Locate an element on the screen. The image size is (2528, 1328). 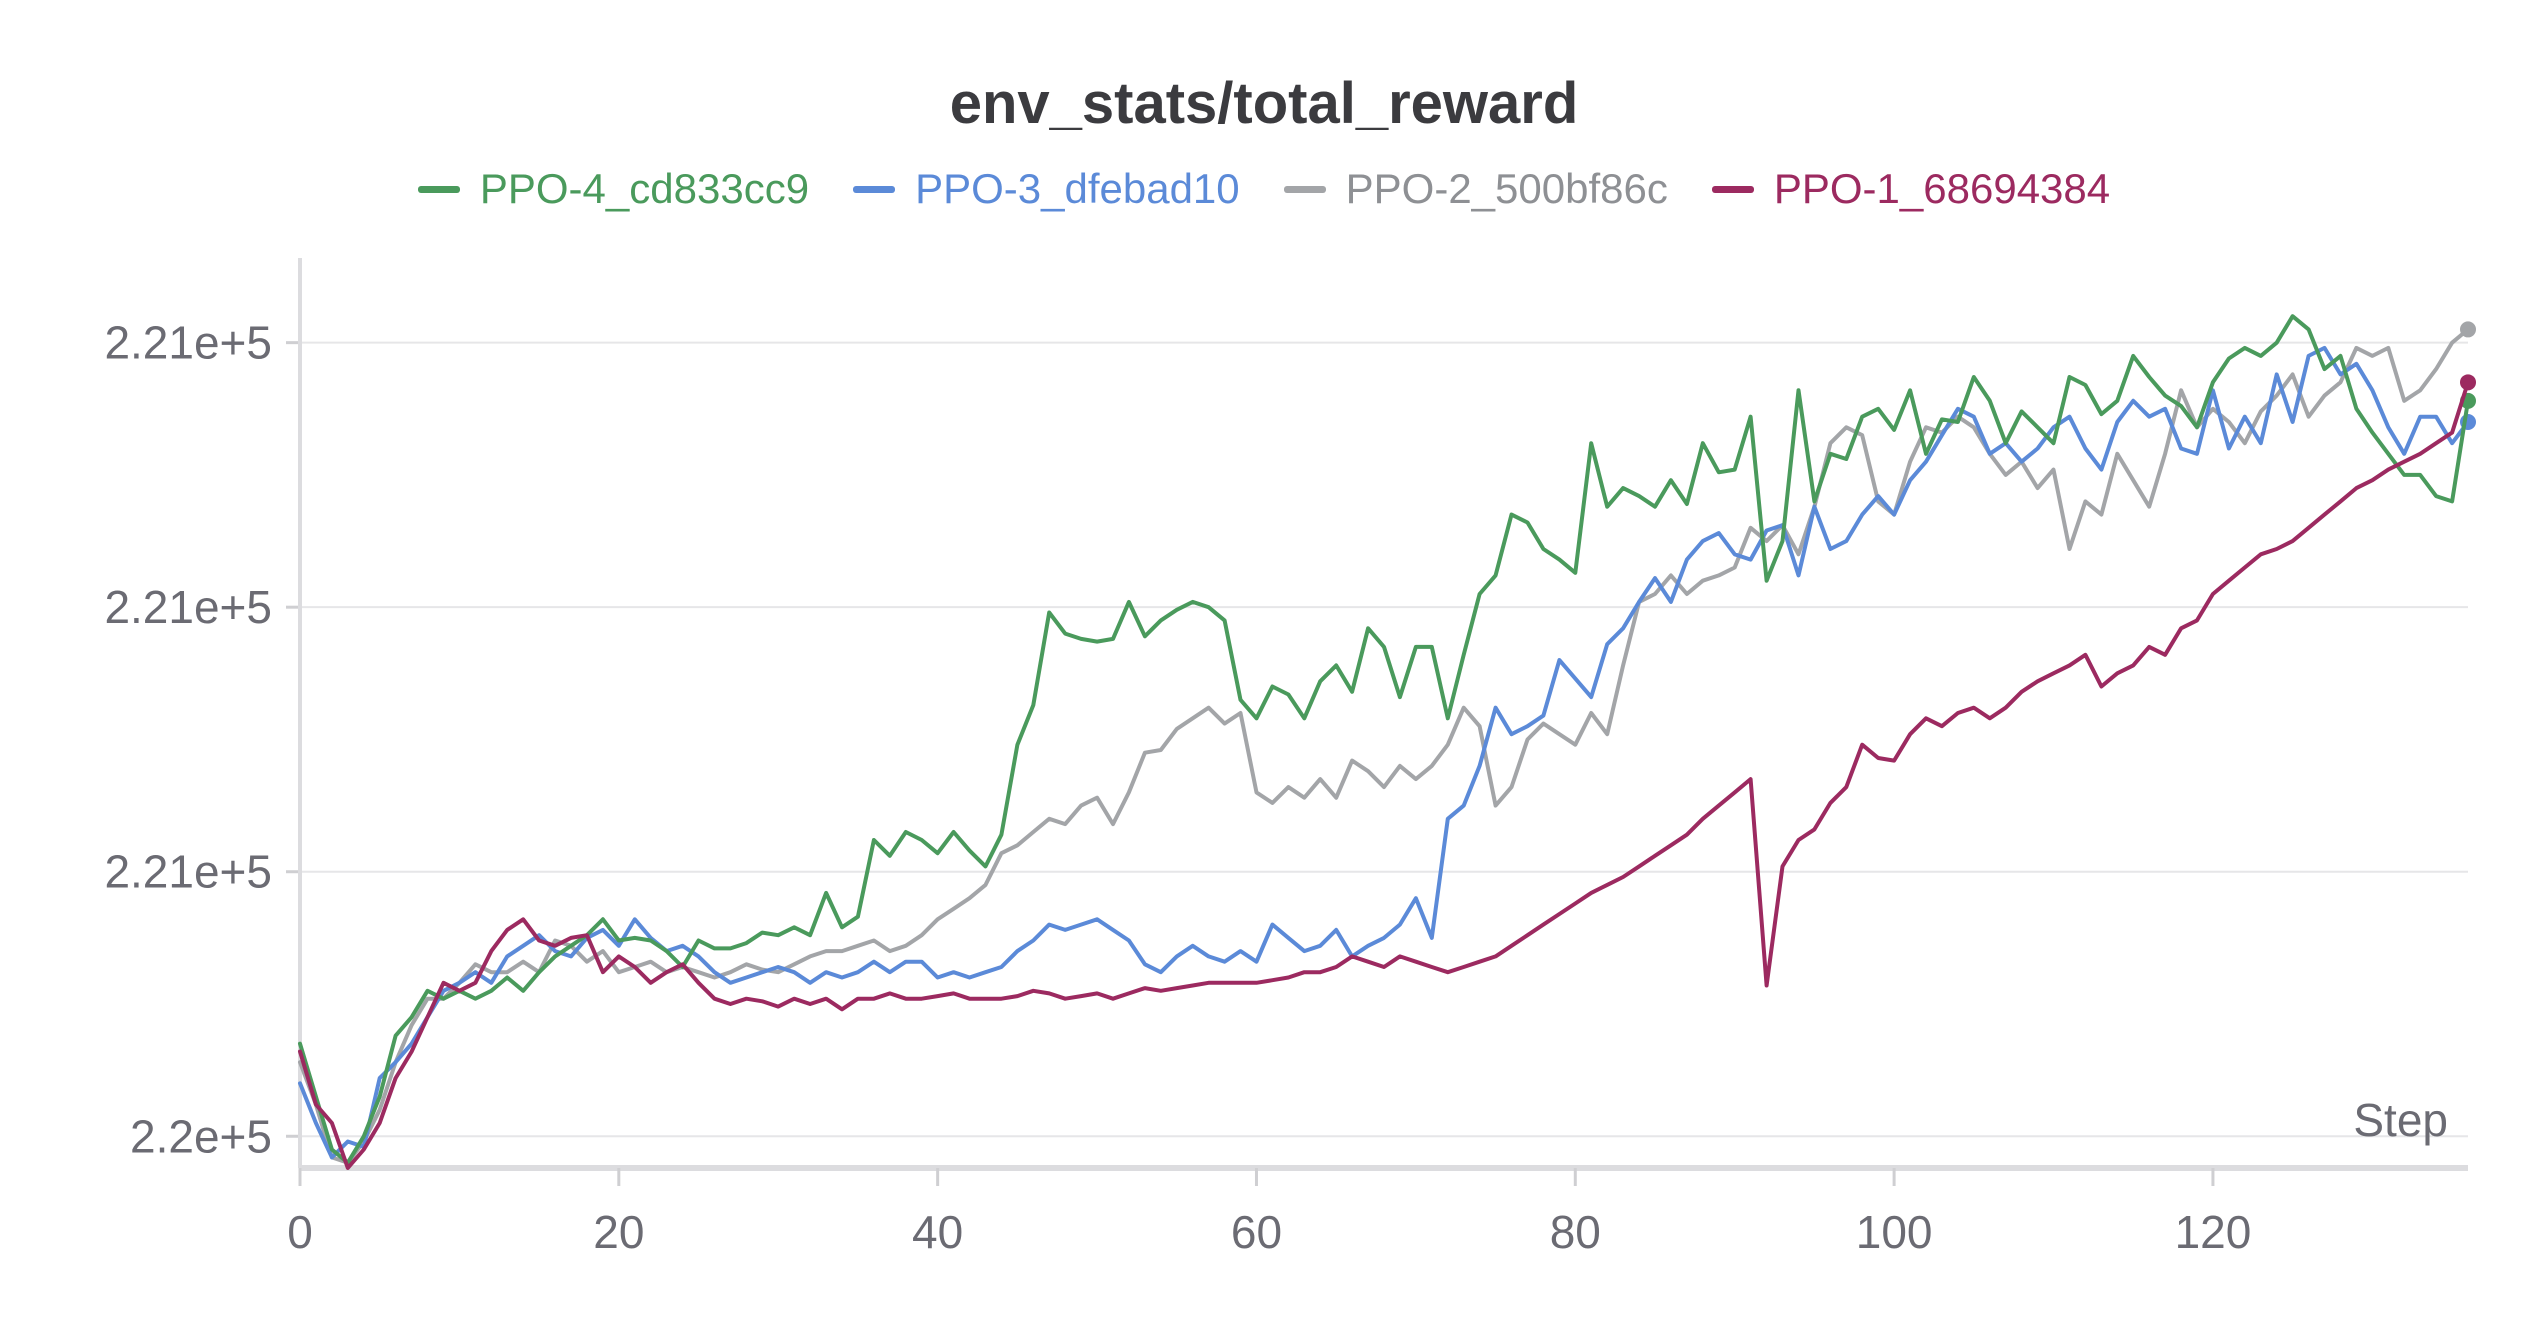
y-tick-label-2: 2.21e+5 is located at coordinates (188, 607).